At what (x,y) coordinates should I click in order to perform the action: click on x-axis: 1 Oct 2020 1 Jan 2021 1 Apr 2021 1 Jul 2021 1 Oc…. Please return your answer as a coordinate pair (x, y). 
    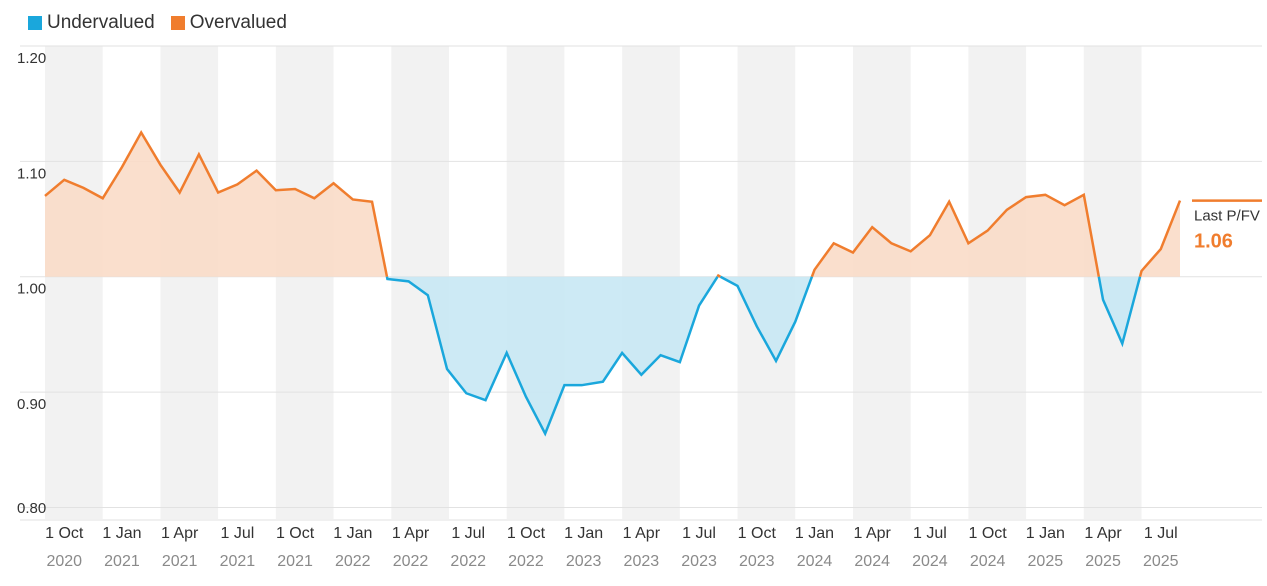
    Looking at the image, I should click on (612, 547).